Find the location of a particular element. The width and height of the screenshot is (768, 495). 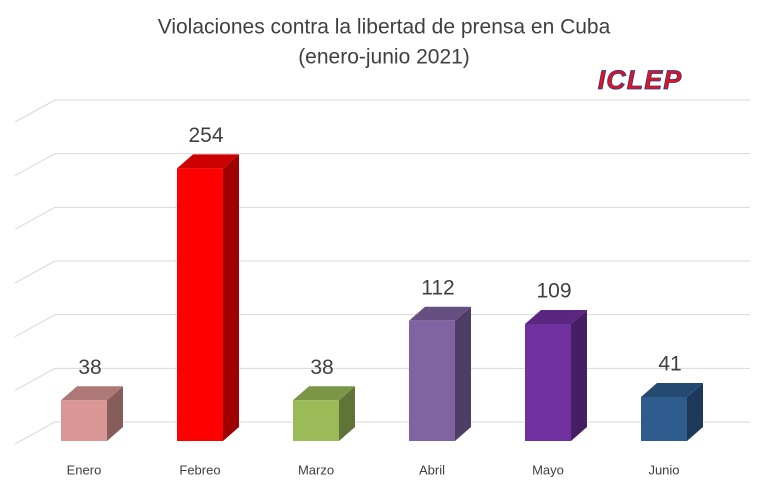

logo: ICLEP is located at coordinates (640, 80).